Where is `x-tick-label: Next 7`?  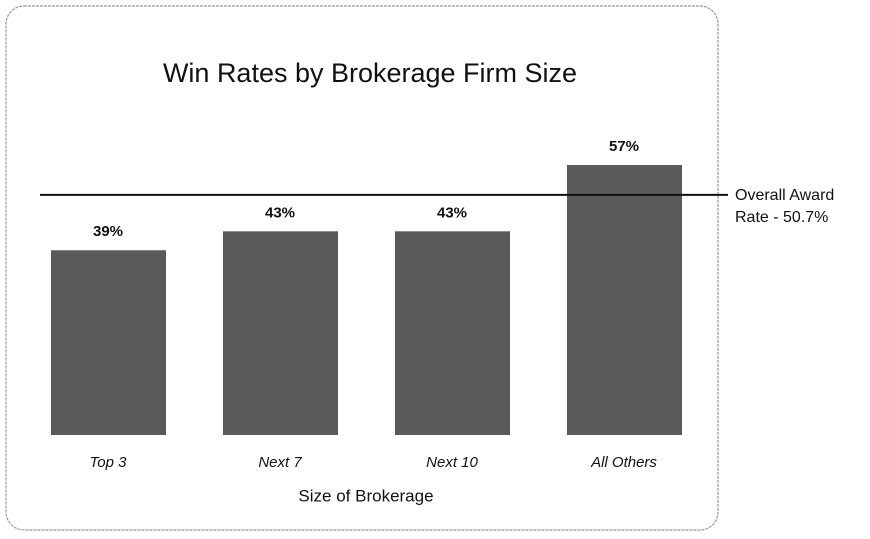 x-tick-label: Next 7 is located at coordinates (280, 462).